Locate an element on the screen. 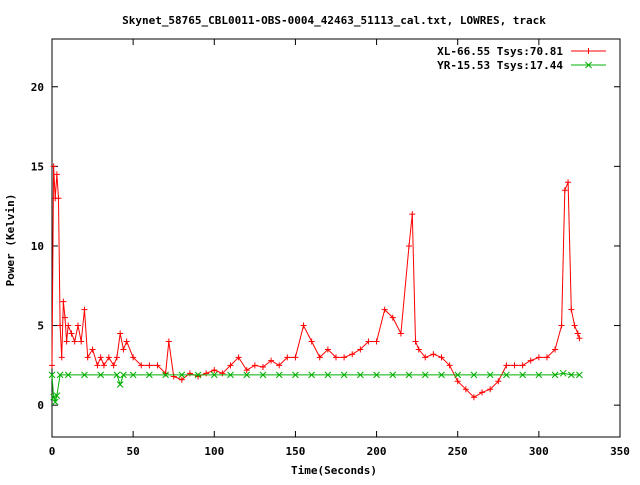 The image size is (640, 485). x-tick-label: 150 is located at coordinates (295, 451).